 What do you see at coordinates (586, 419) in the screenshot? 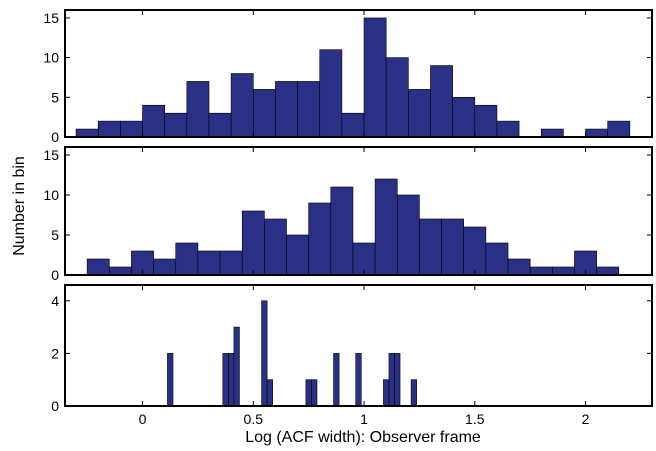
I see `x-tick-label: 2` at bounding box center [586, 419].